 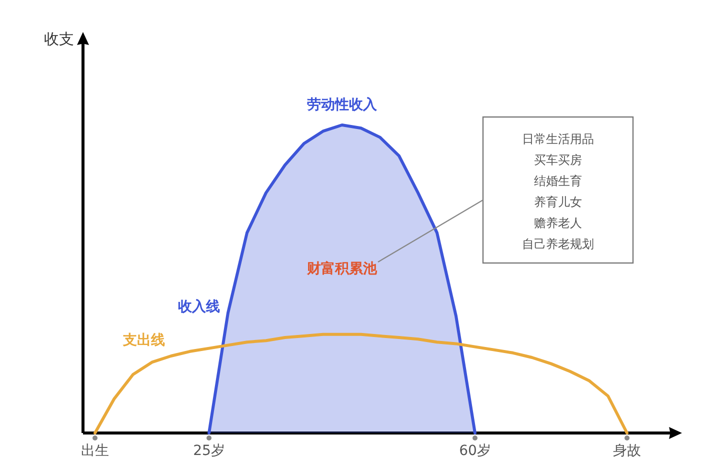 I want to click on annotation: 日常生活用品, so click(x=558, y=139).